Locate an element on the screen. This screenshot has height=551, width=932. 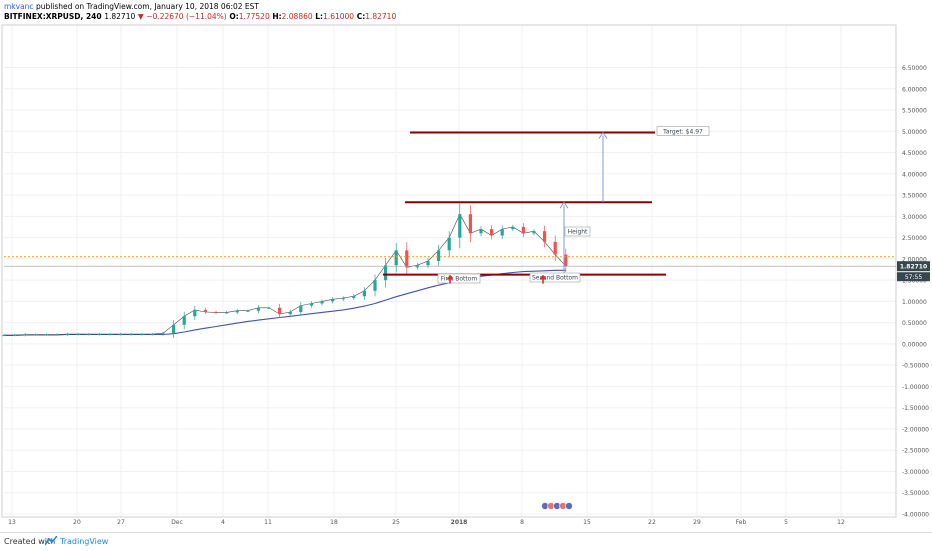
price-tick-label: 3.00000 is located at coordinates (914, 217).